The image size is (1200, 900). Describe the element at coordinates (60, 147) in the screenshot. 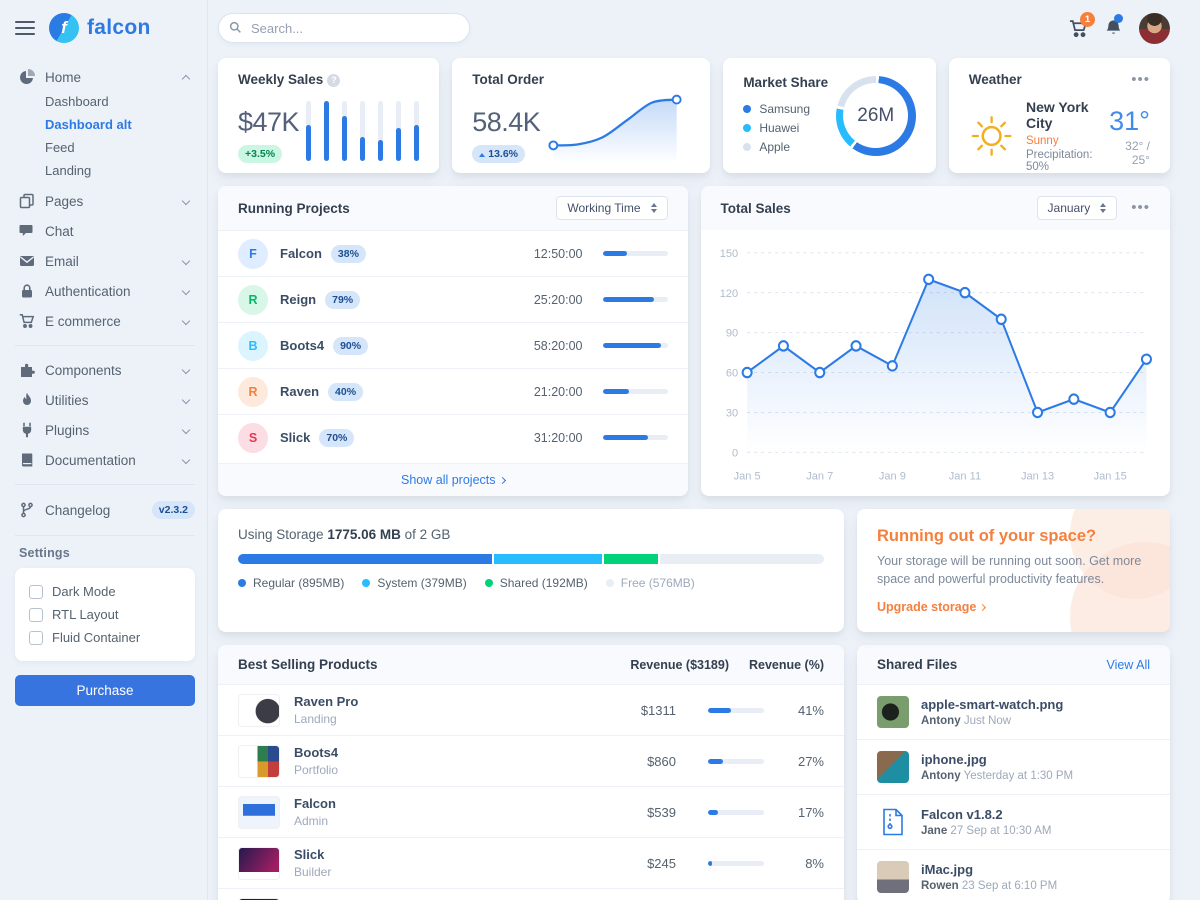

I see `sidebar-item-feed: Feed` at that location.